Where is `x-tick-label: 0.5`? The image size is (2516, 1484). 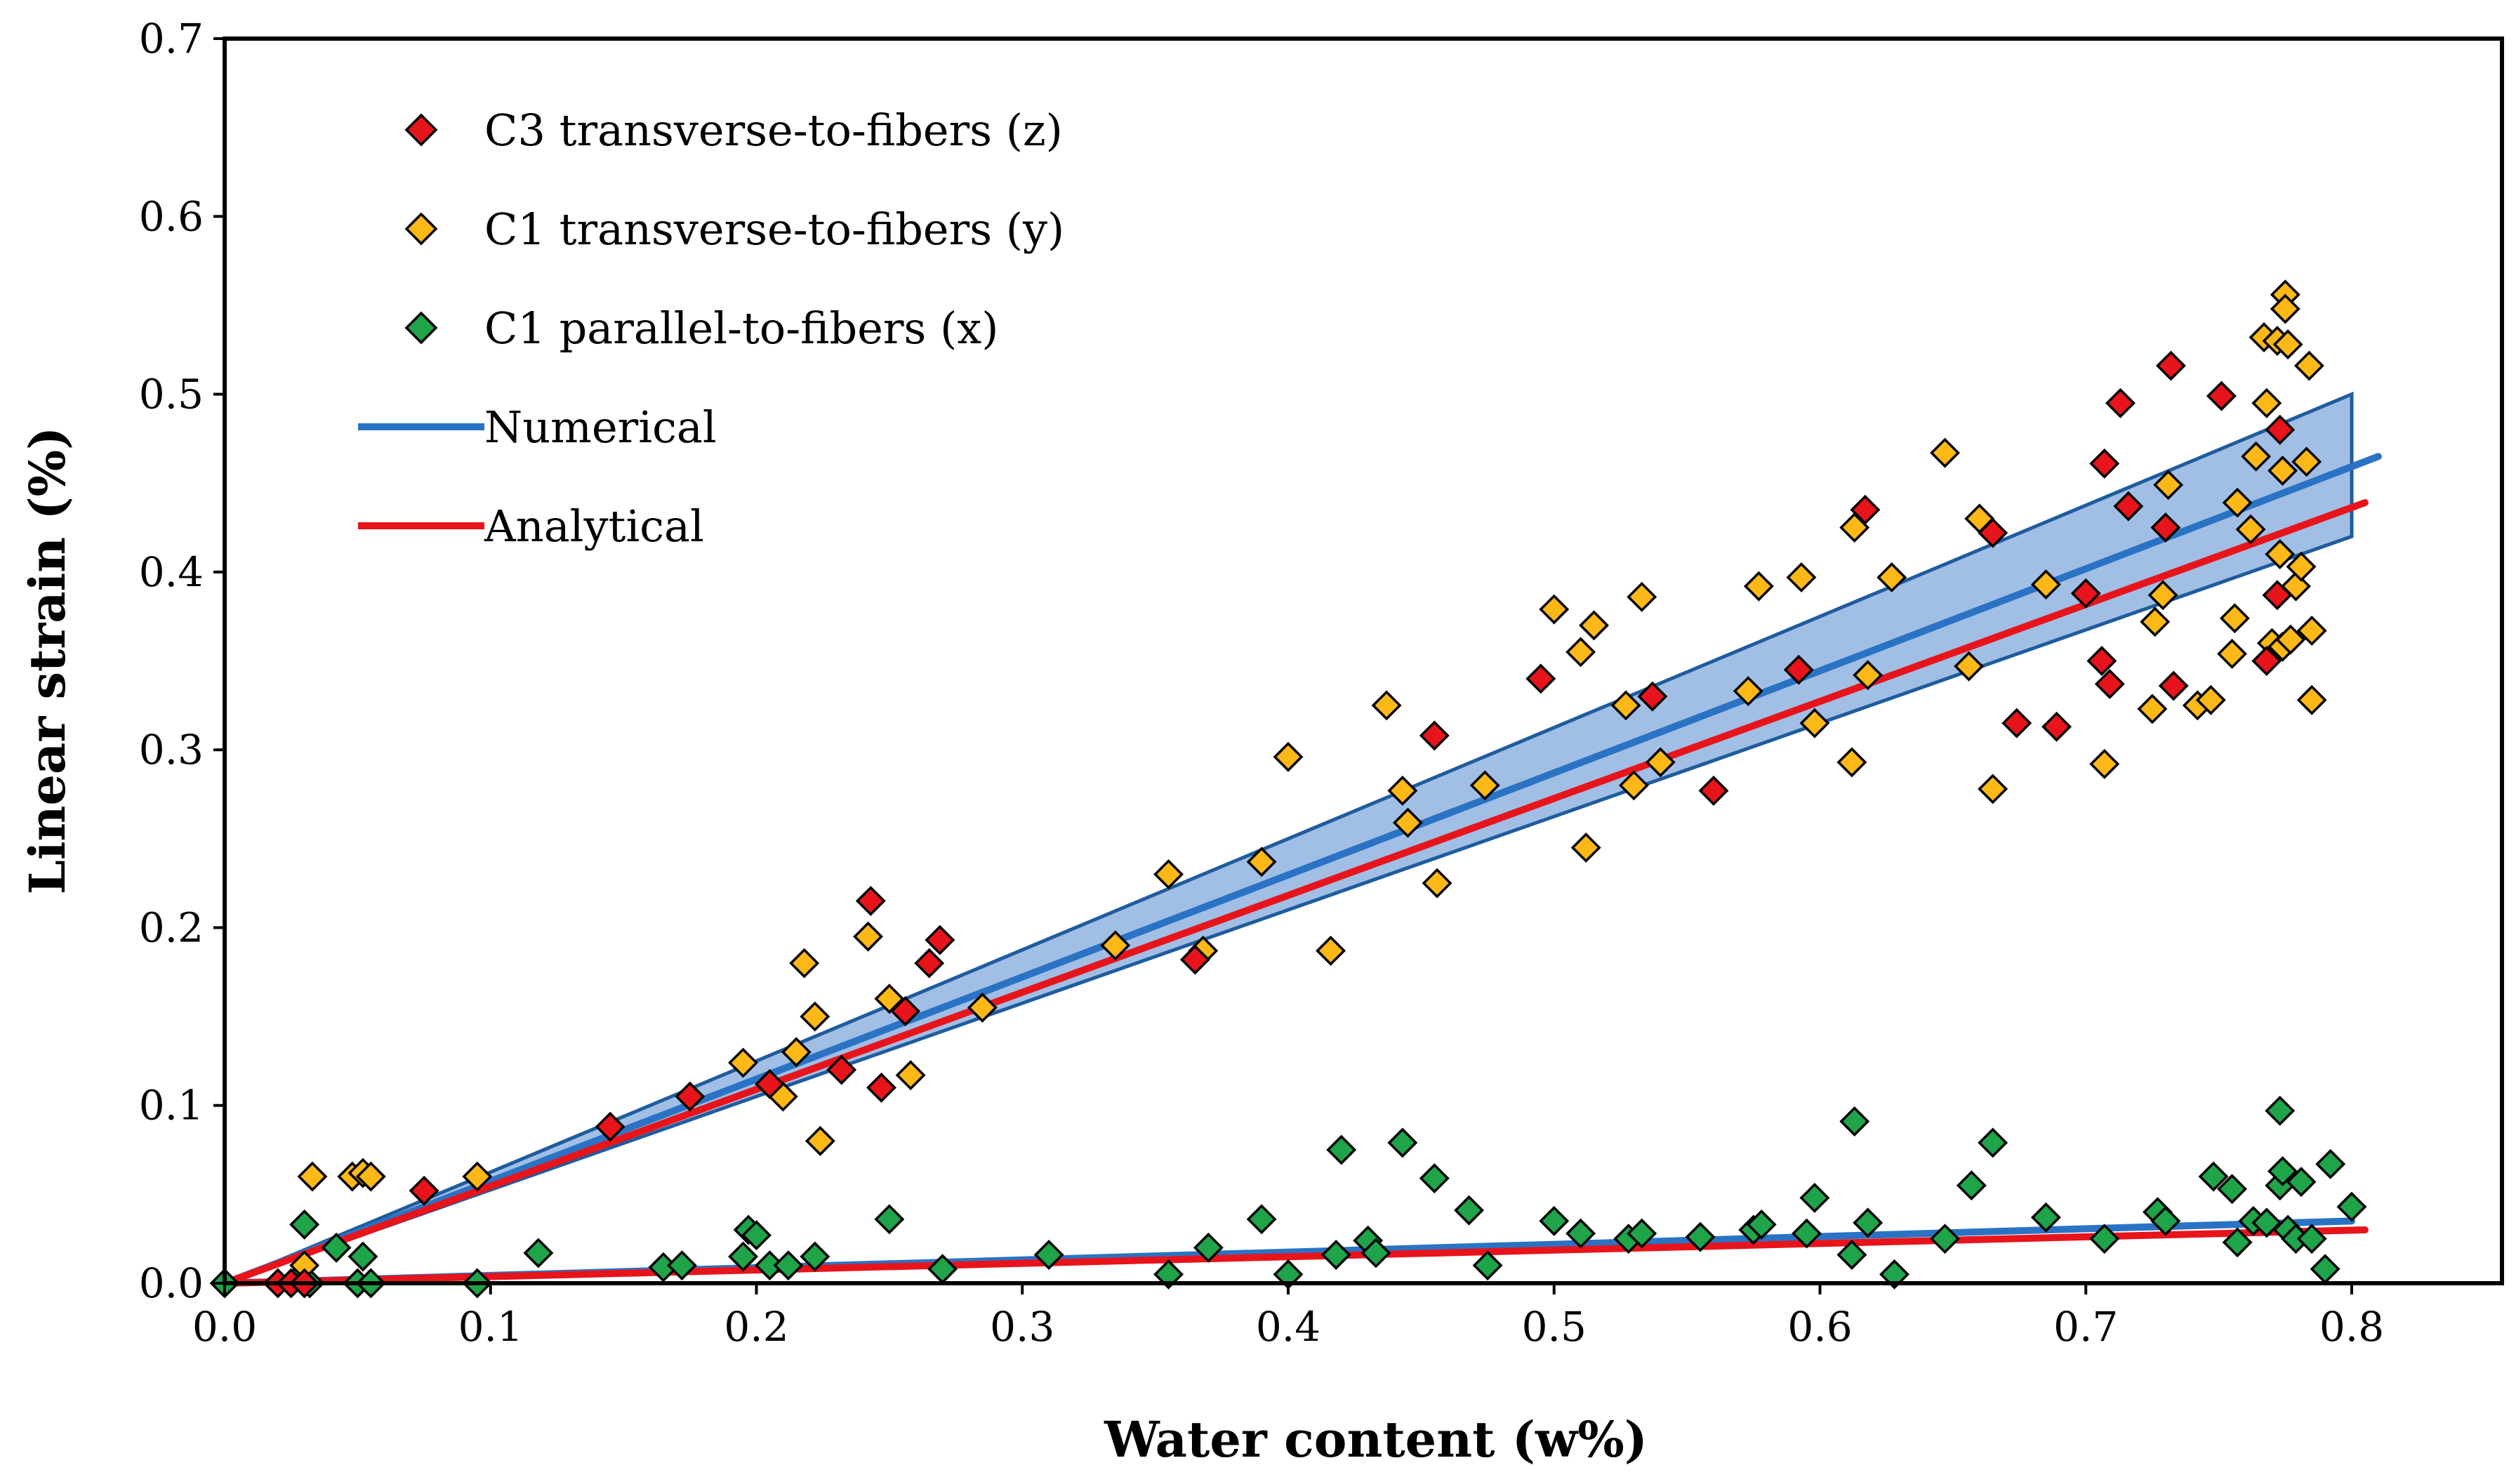 x-tick-label: 0.5 is located at coordinates (1554, 1327).